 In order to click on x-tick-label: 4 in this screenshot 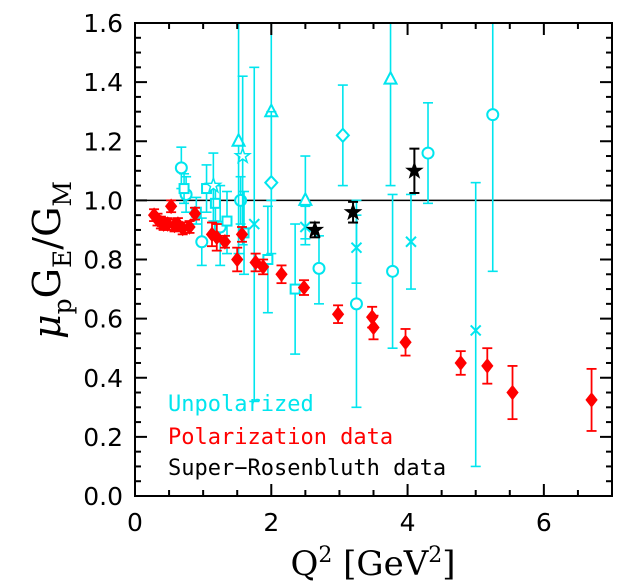, I will do `click(408, 522)`.